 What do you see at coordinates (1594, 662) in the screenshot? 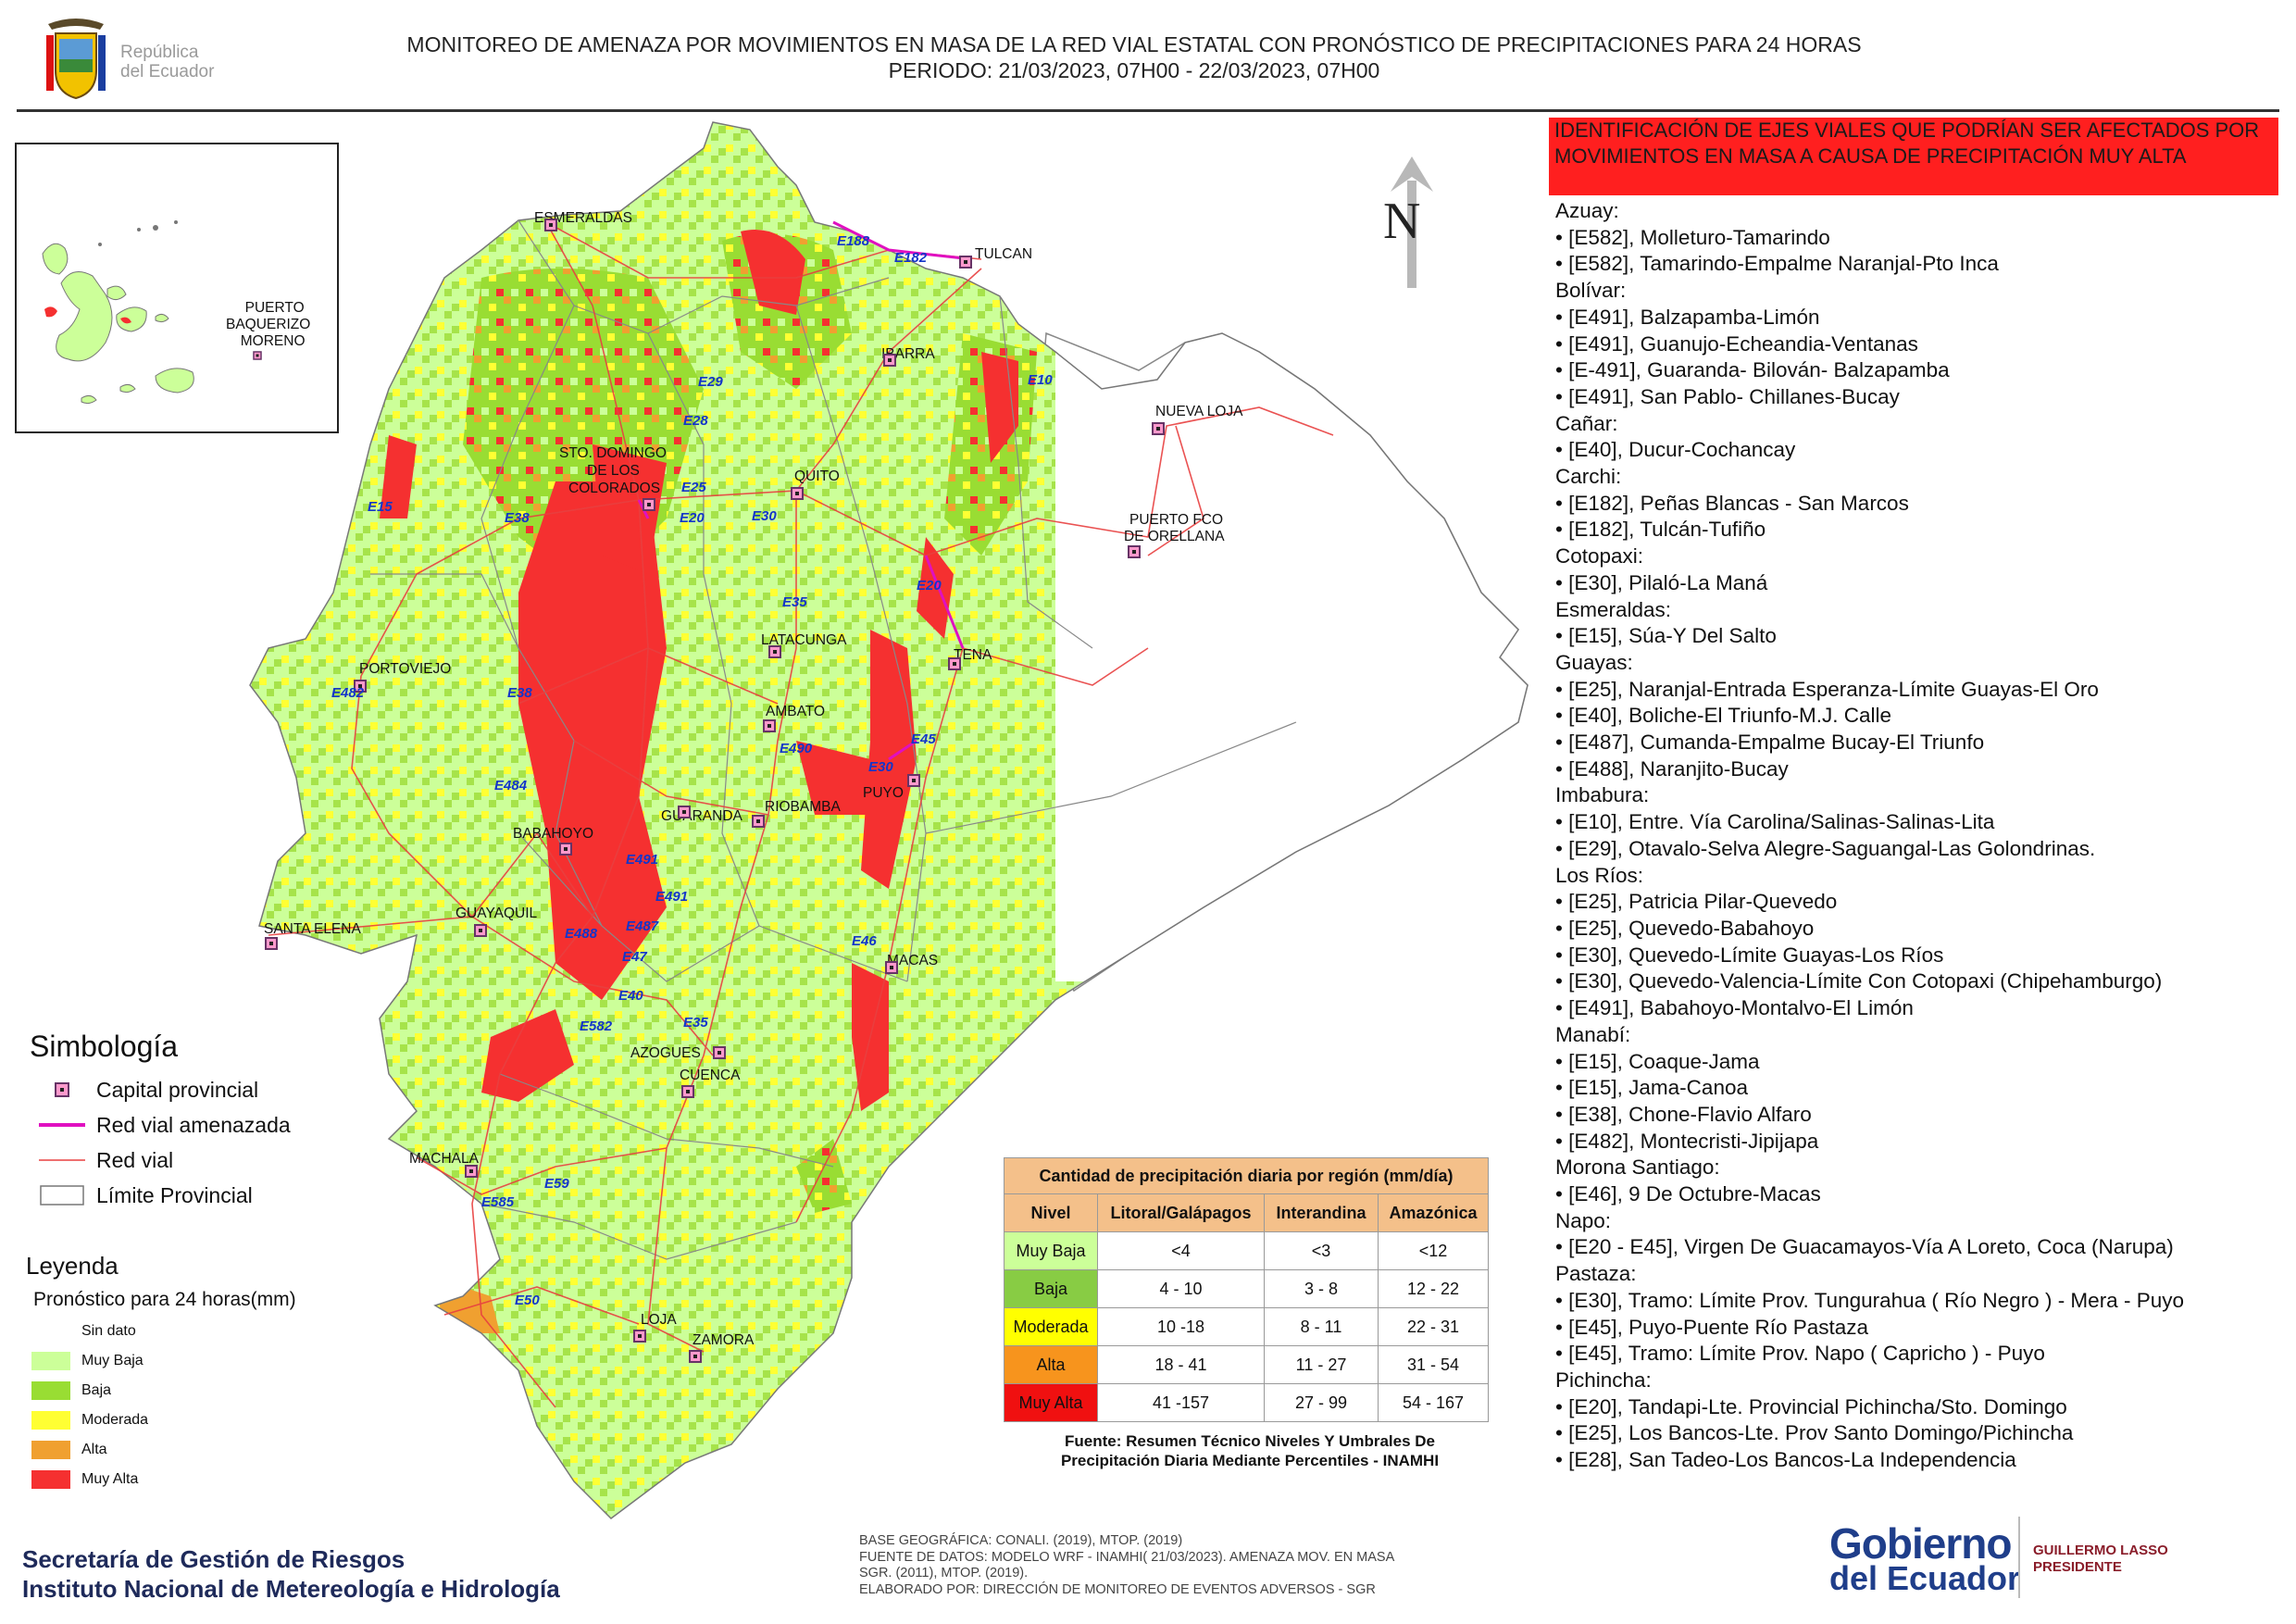
I see `province-heading: Guayas:` at bounding box center [1594, 662].